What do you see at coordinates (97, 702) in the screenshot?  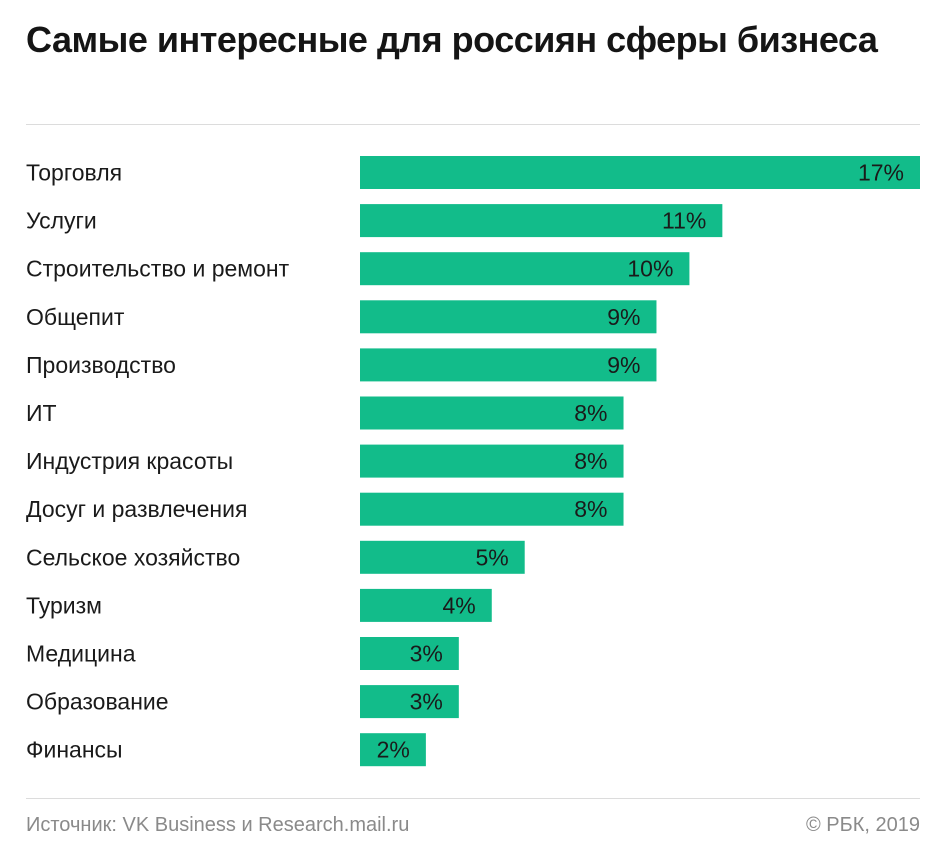 I see `category-label: Образование` at bounding box center [97, 702].